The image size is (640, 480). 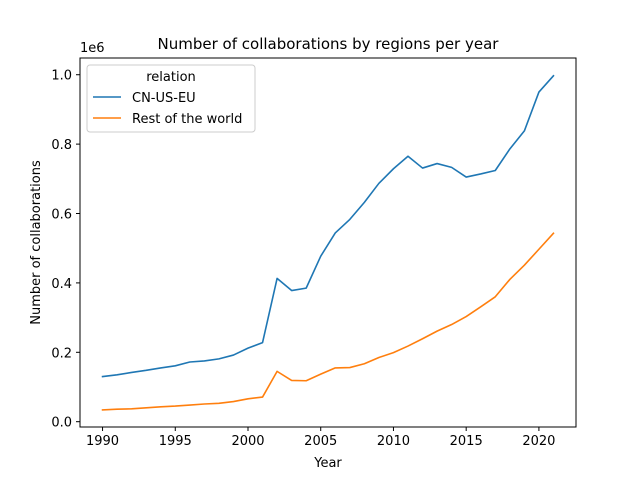 I want to click on x-tick-label: 1990, so click(x=102, y=441).